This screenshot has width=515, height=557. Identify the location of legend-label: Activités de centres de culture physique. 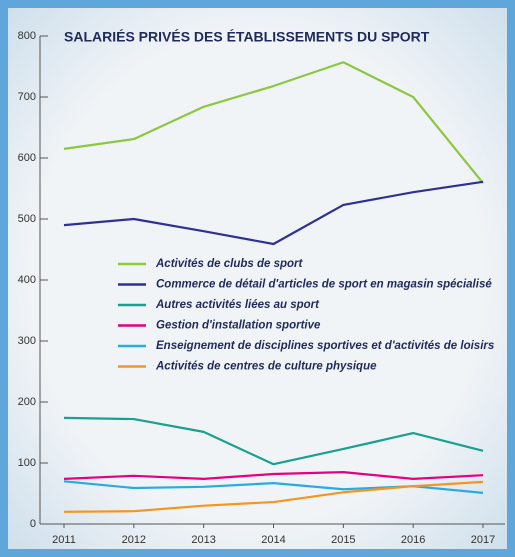
(266, 367).